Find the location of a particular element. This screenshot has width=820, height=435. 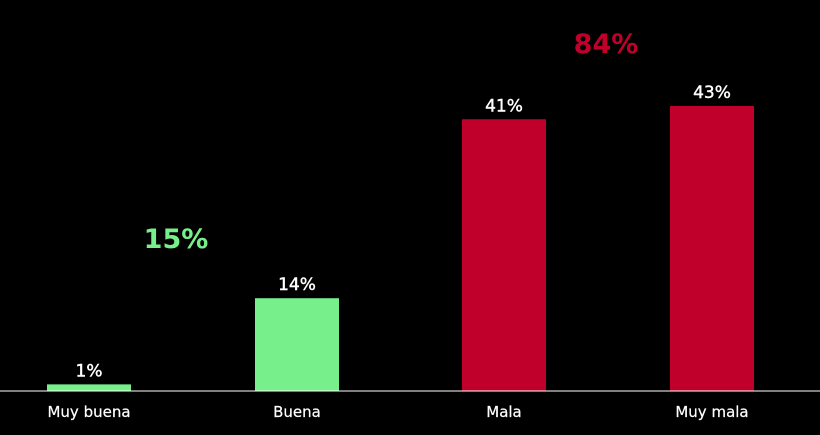

value-label-muy-mala: 43% is located at coordinates (712, 93).